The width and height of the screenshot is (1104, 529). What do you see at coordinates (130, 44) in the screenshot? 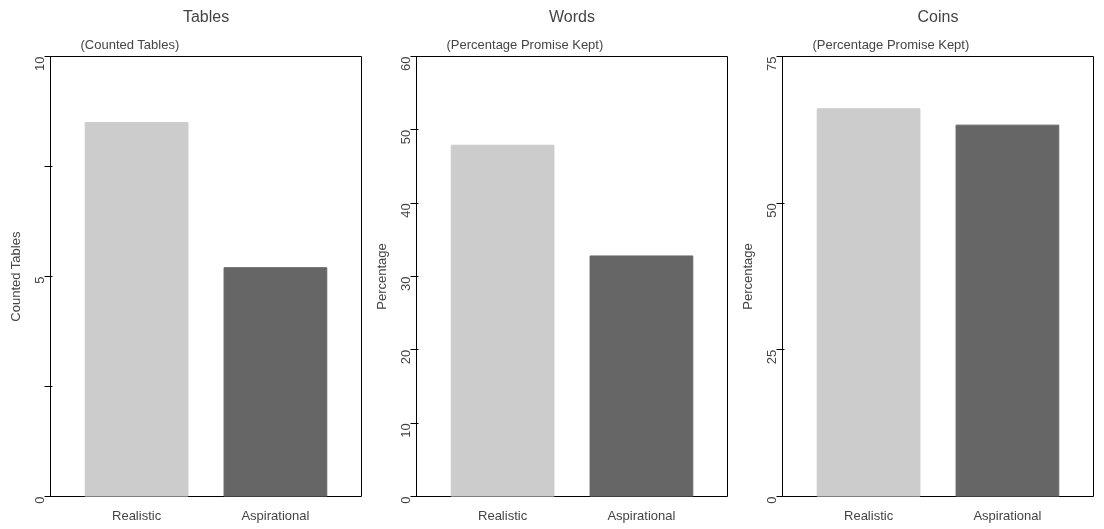
I see `chart-subtitle: (Counted Tables)` at bounding box center [130, 44].